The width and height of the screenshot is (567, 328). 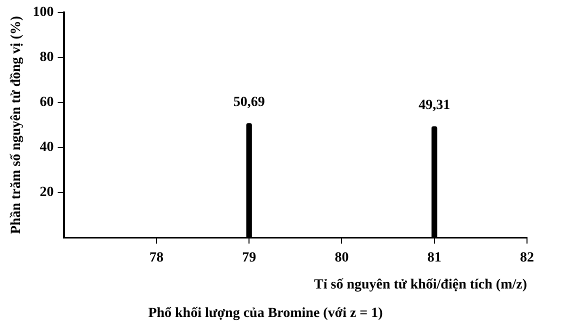 What do you see at coordinates (249, 258) in the screenshot?
I see `x-tick-label: 79` at bounding box center [249, 258].